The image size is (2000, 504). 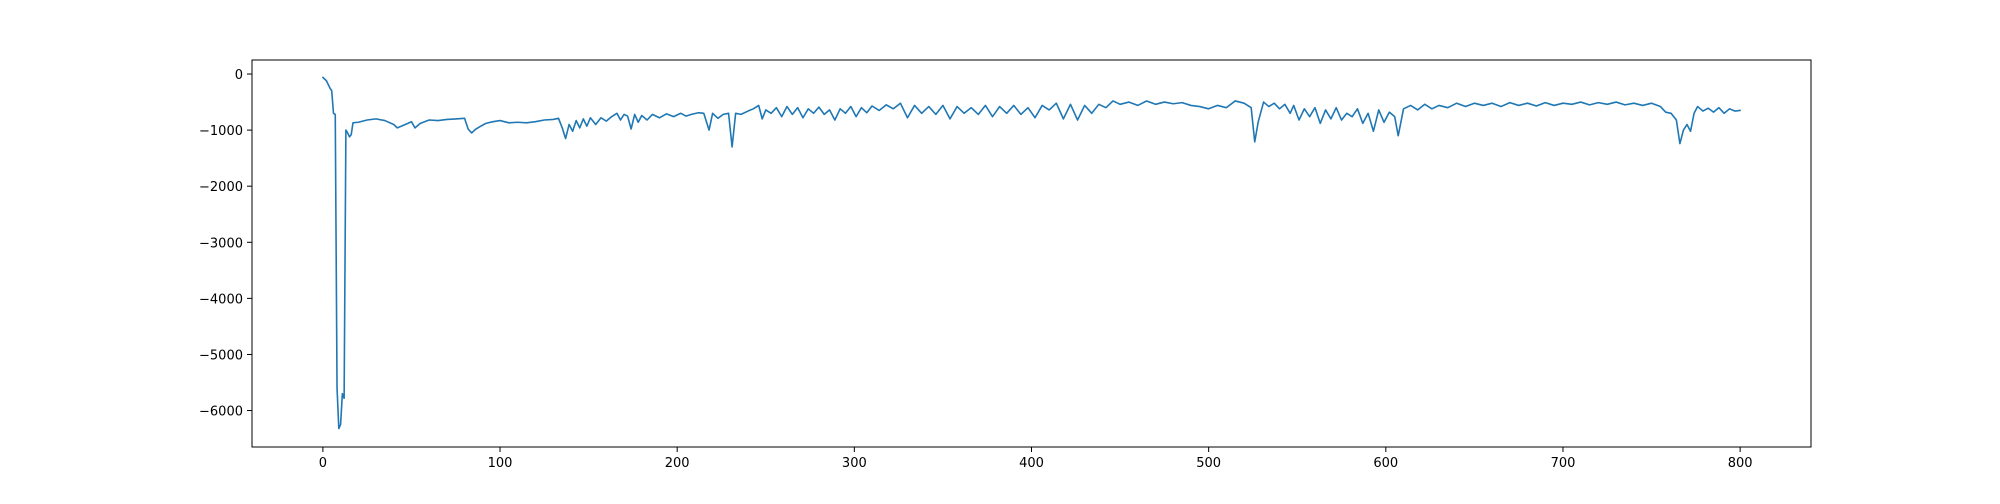 What do you see at coordinates (1385, 463) in the screenshot?
I see `x-tick-label: 600` at bounding box center [1385, 463].